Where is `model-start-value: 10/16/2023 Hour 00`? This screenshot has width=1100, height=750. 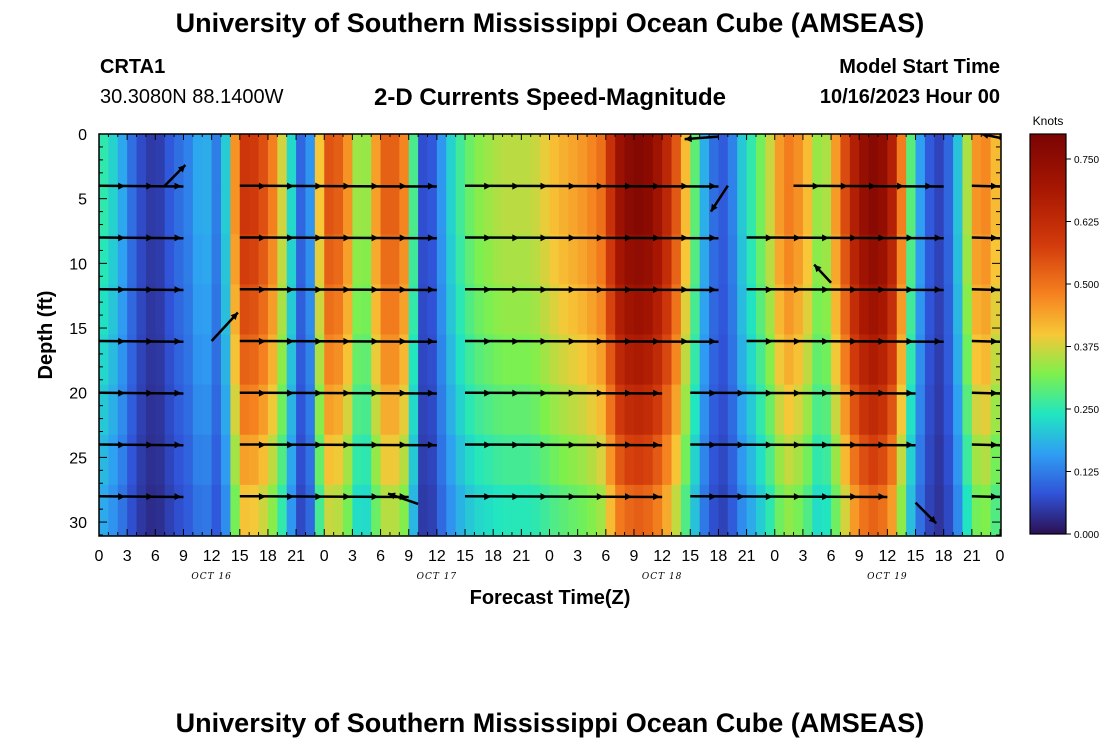 model-start-value: 10/16/2023 Hour 00 is located at coordinates (909, 97).